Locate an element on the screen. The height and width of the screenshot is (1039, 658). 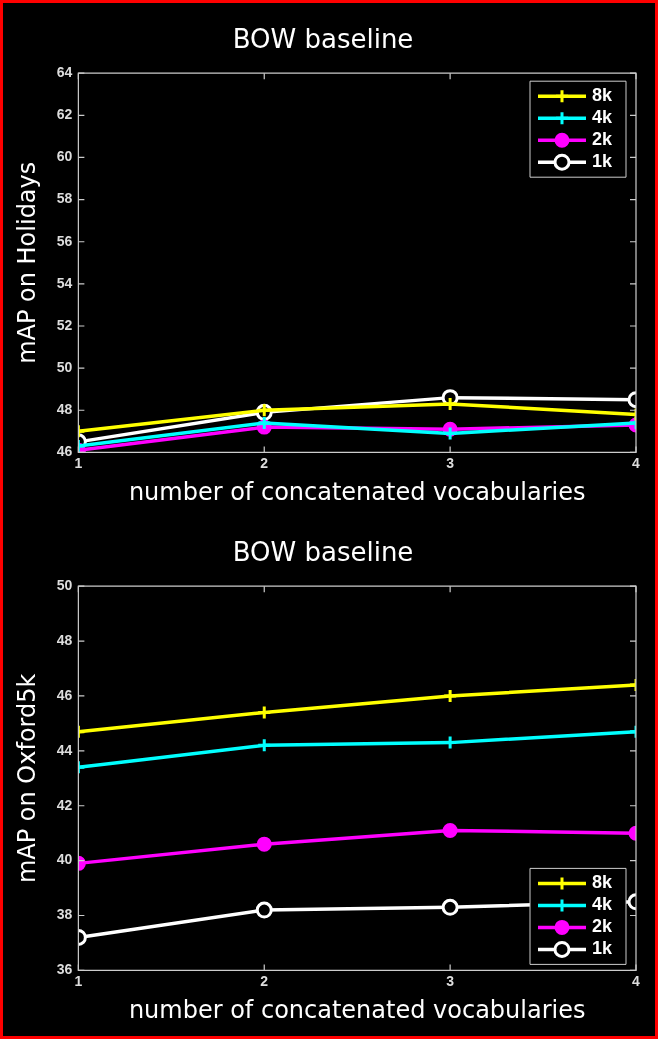
y-tick-label: 56 is located at coordinates (64, 240).